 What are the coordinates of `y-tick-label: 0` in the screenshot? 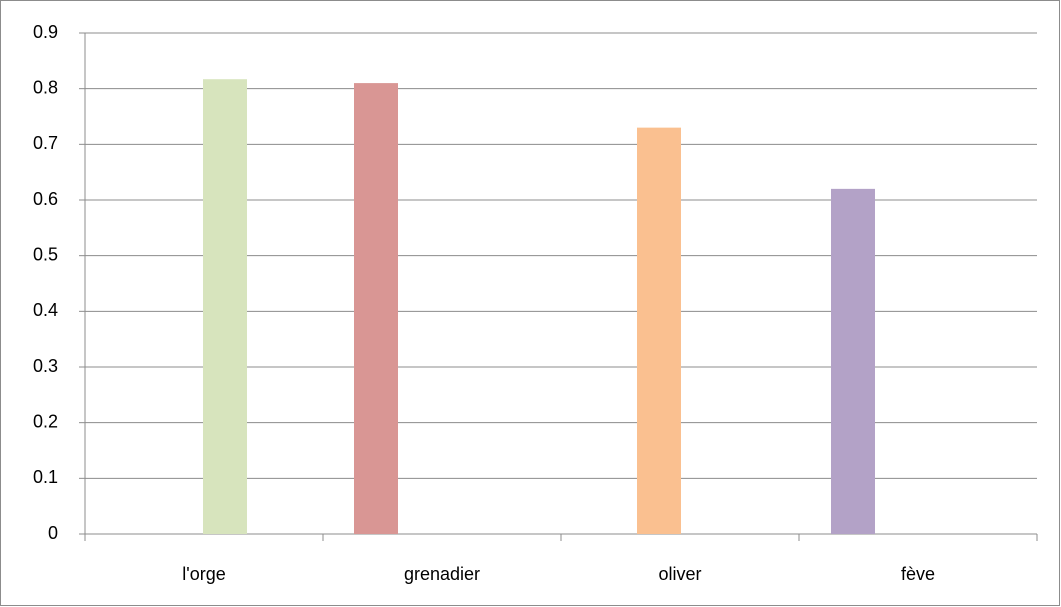 It's located at (53, 533).